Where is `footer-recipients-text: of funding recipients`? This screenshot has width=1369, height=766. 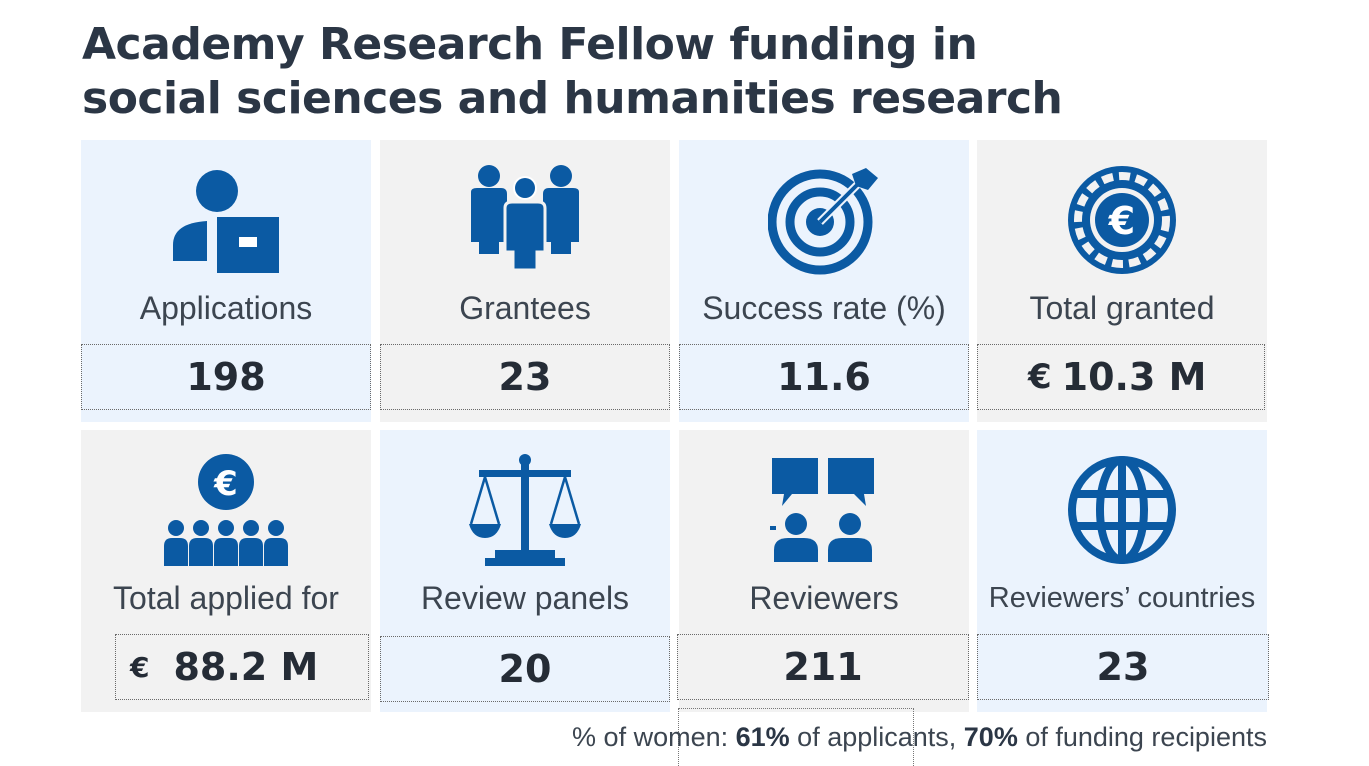 footer-recipients-text: of funding recipients is located at coordinates (1142, 737).